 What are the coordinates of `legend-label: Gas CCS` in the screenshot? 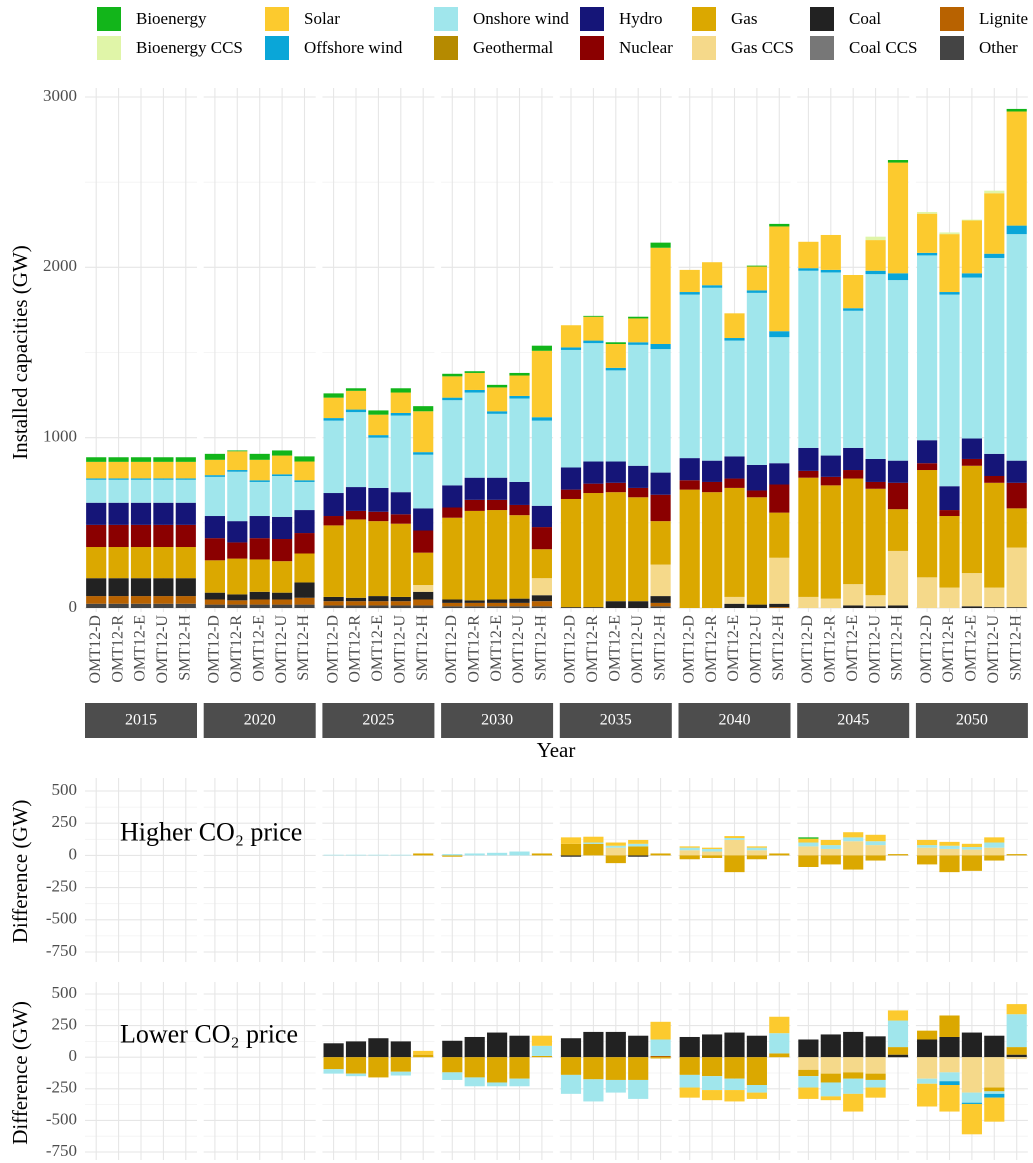 It's located at (762, 47).